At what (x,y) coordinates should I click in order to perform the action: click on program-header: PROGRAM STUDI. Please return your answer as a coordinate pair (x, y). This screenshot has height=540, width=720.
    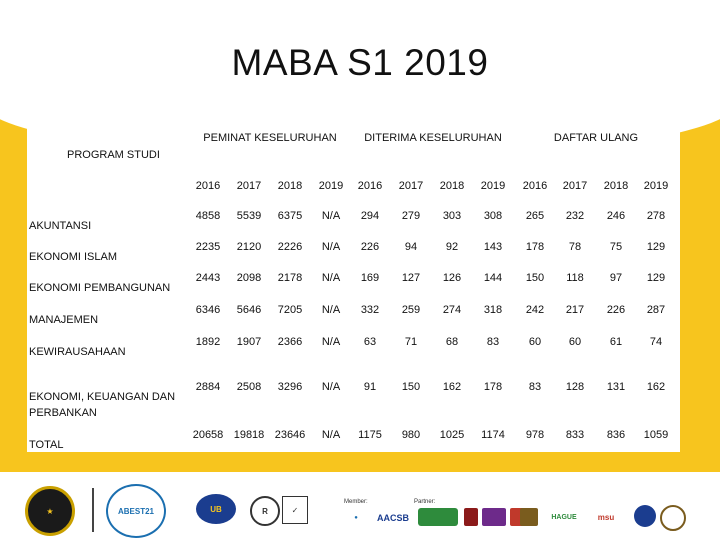
    Looking at the image, I should click on (113, 155).